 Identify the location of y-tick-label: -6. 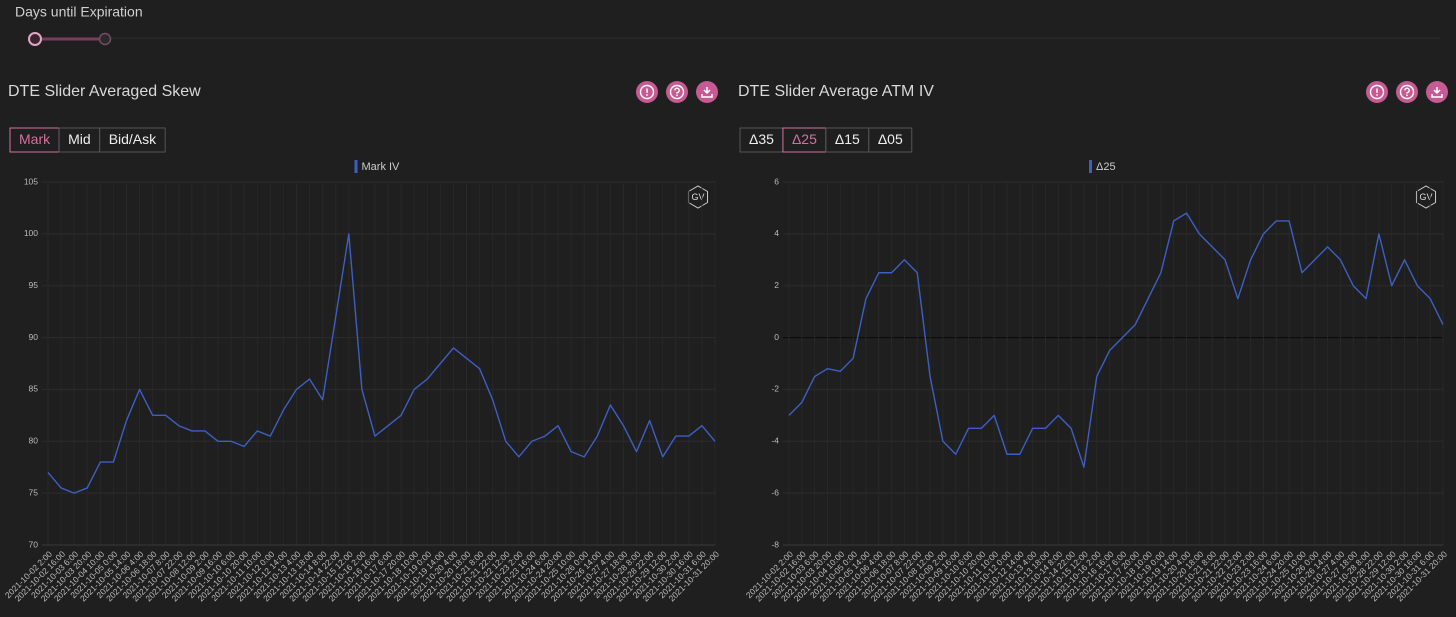
(775, 492).